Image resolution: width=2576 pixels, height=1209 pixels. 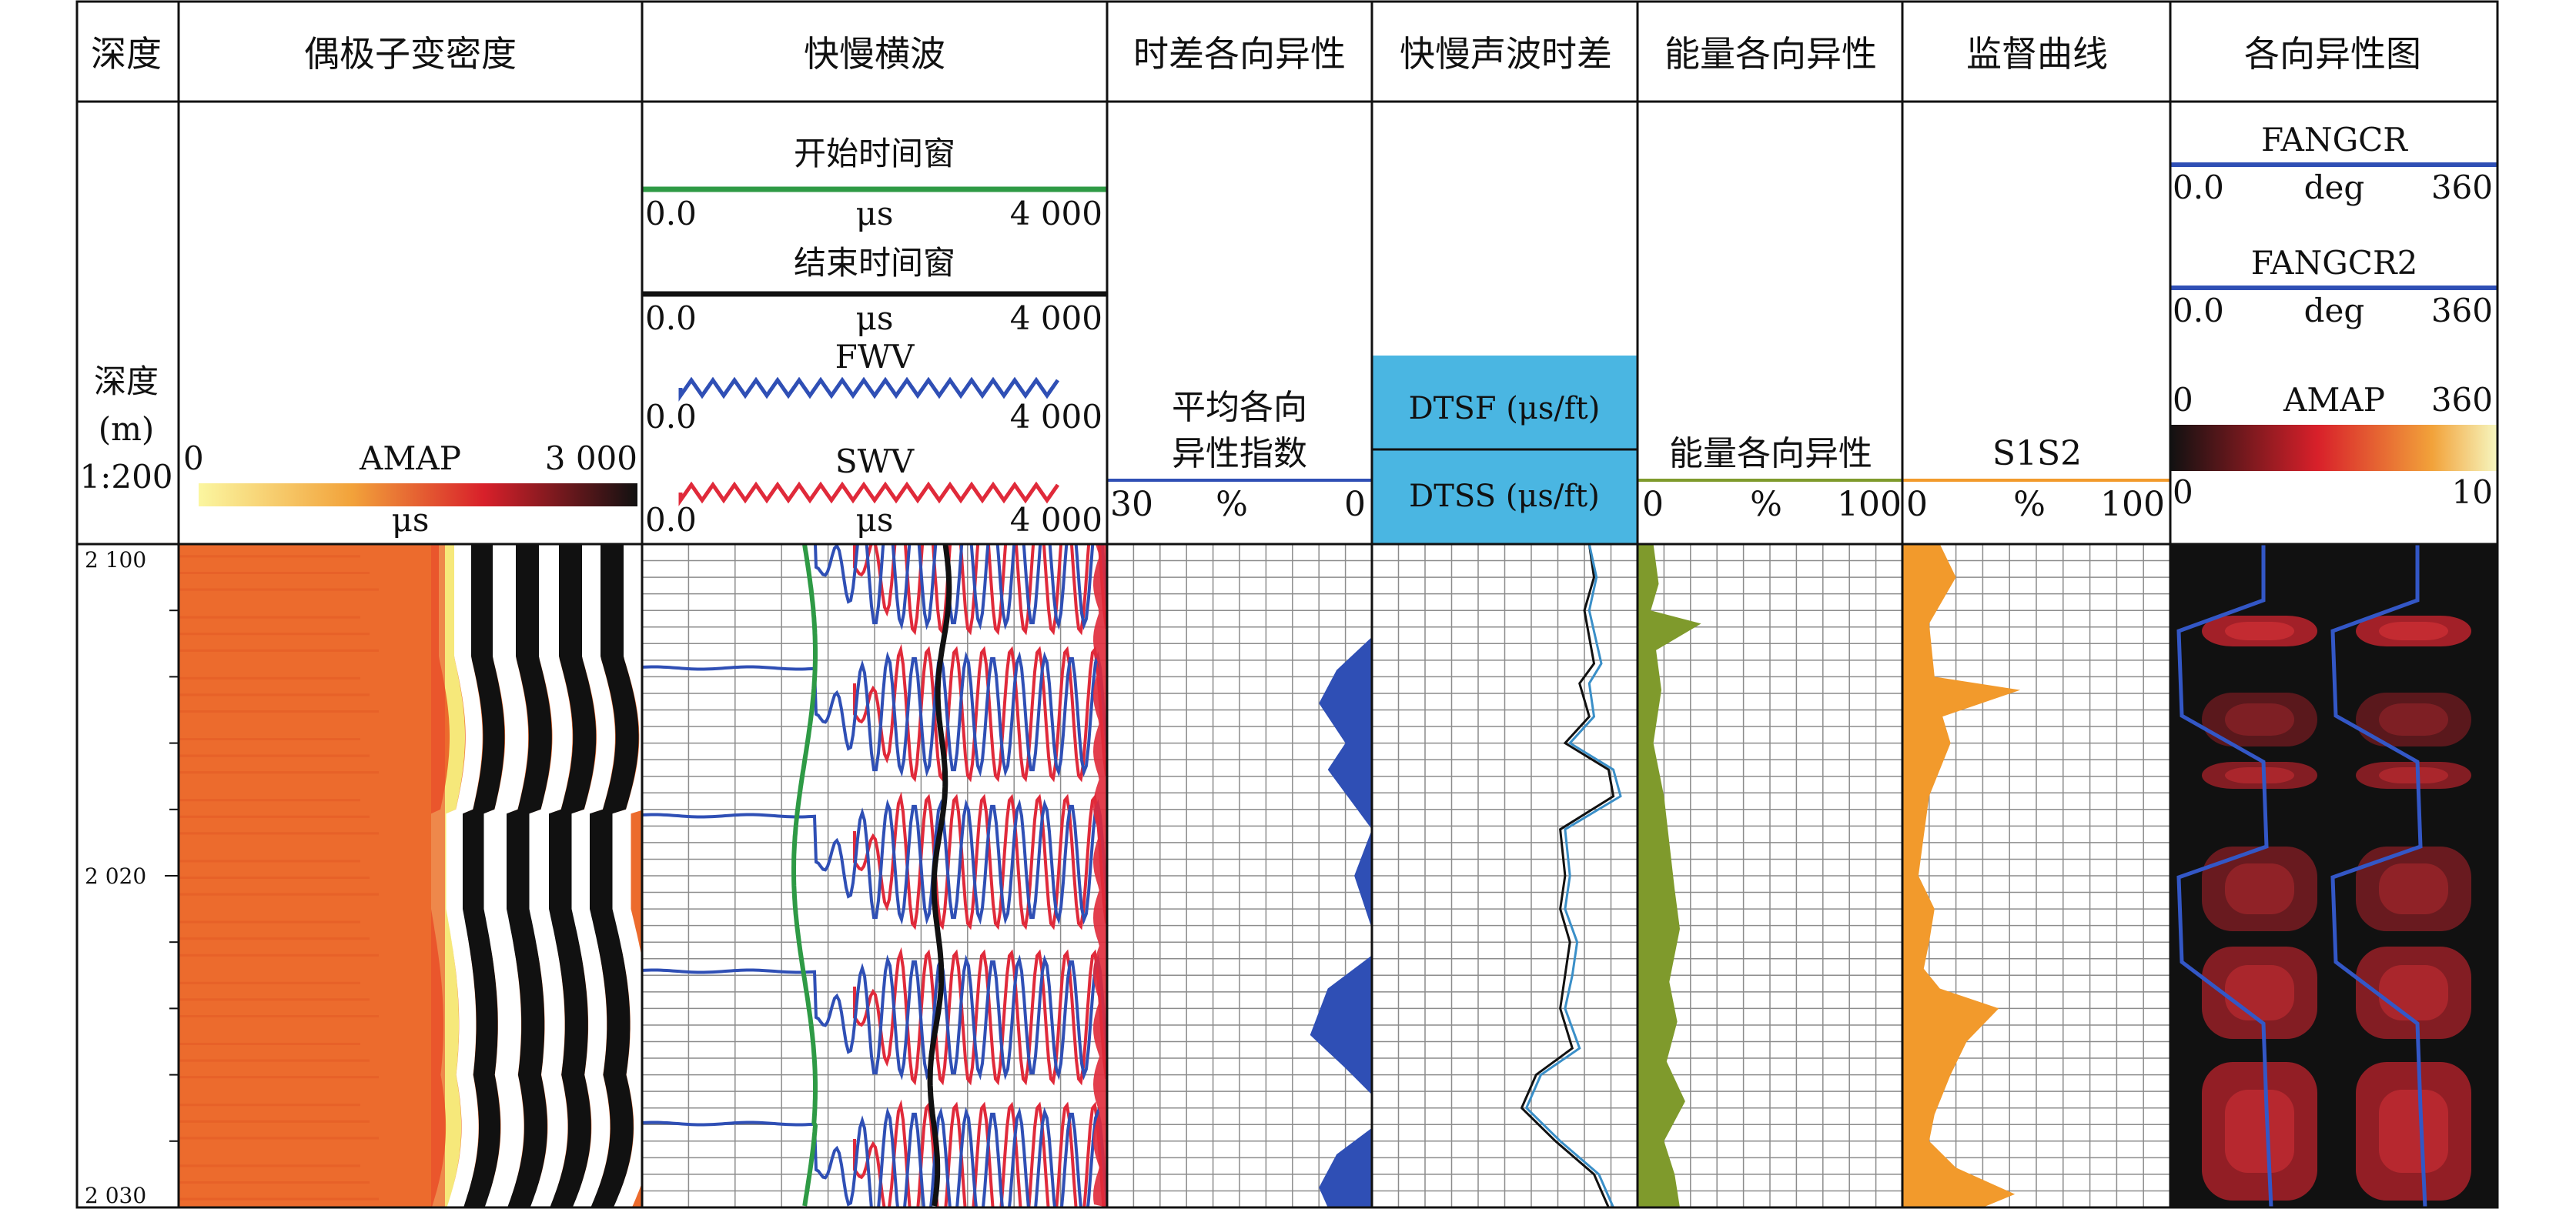 I want to click on energy-fill, so click(x=1669, y=875).